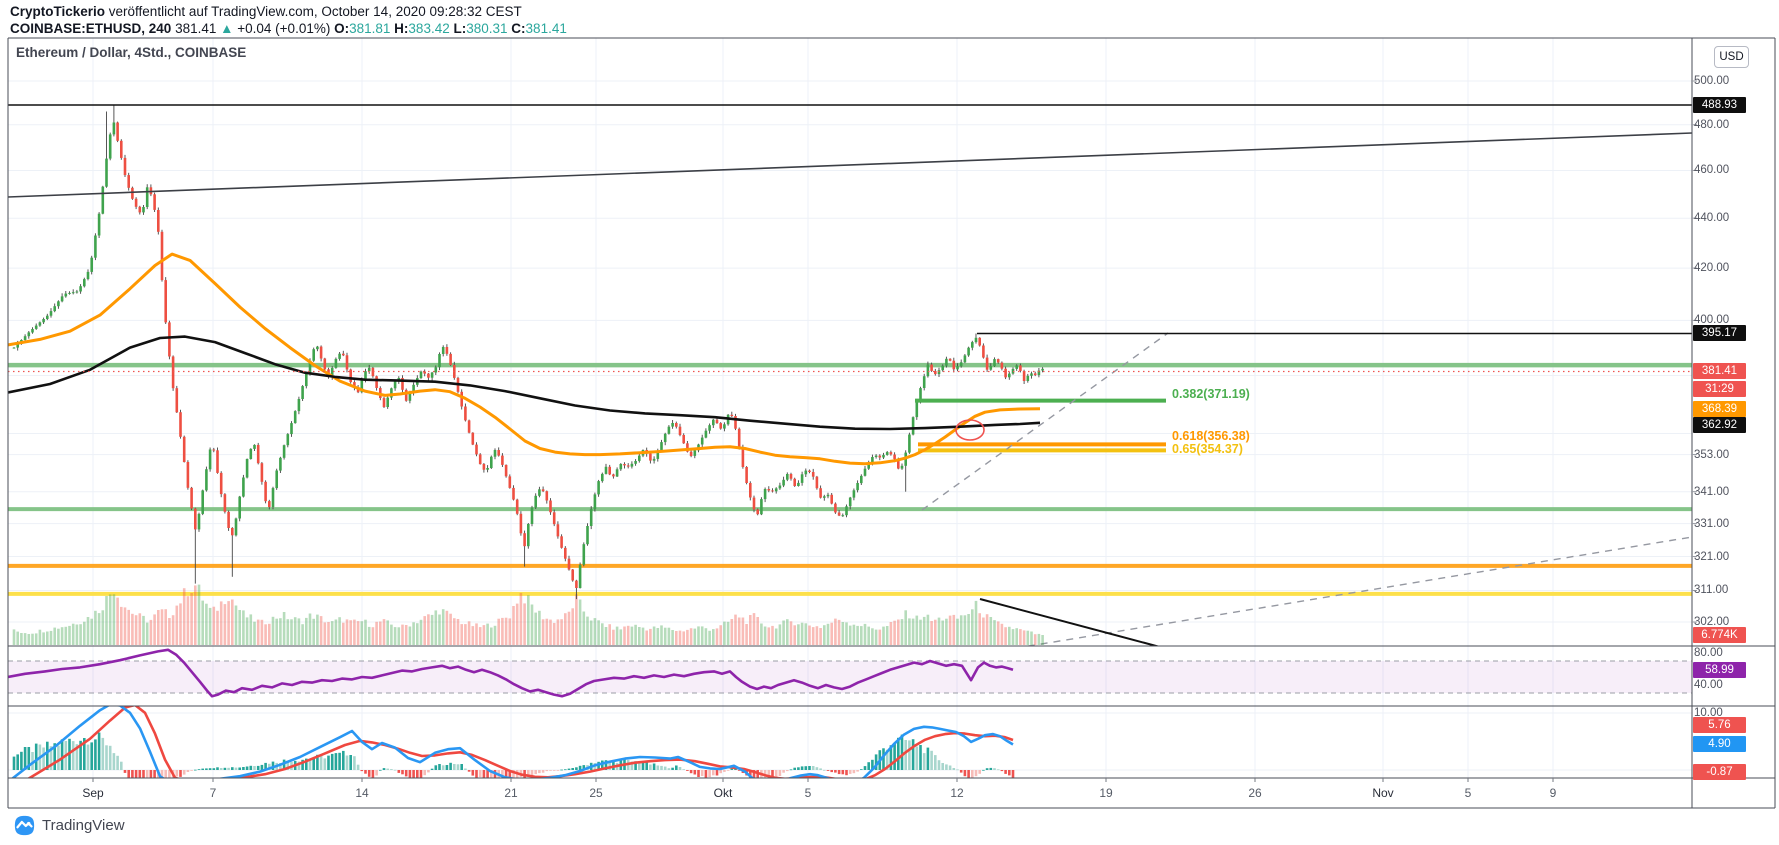 This screenshot has width=1779, height=845. What do you see at coordinates (1255, 793) in the screenshot?
I see `time-axis-label: 26` at bounding box center [1255, 793].